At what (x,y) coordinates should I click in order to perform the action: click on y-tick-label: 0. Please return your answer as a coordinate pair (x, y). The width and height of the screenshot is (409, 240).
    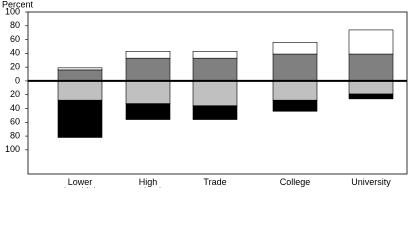
    Looking at the image, I should click on (17, 80).